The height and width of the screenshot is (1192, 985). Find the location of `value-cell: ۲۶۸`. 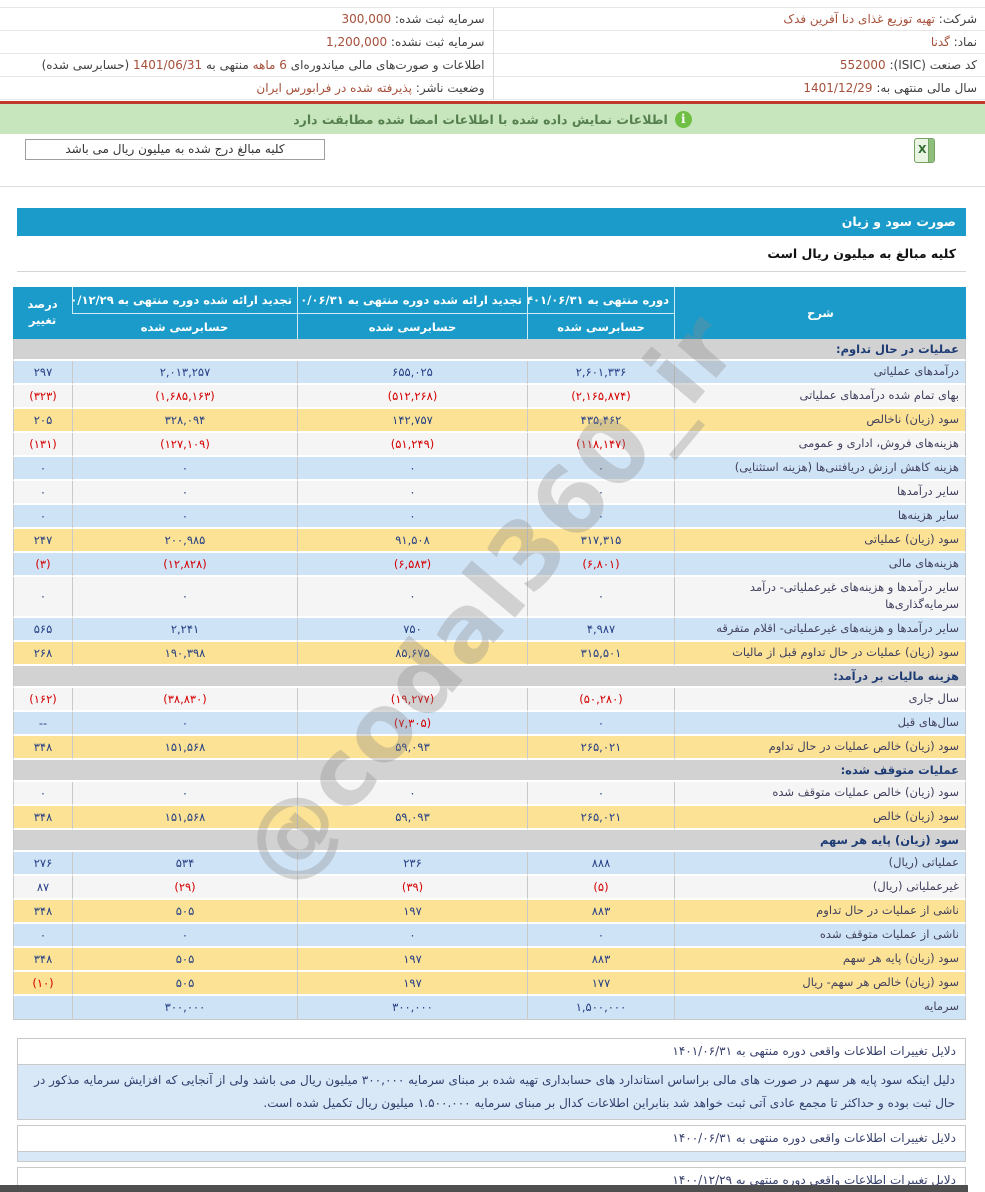

value-cell: ۲۶۸ is located at coordinates (42, 653).